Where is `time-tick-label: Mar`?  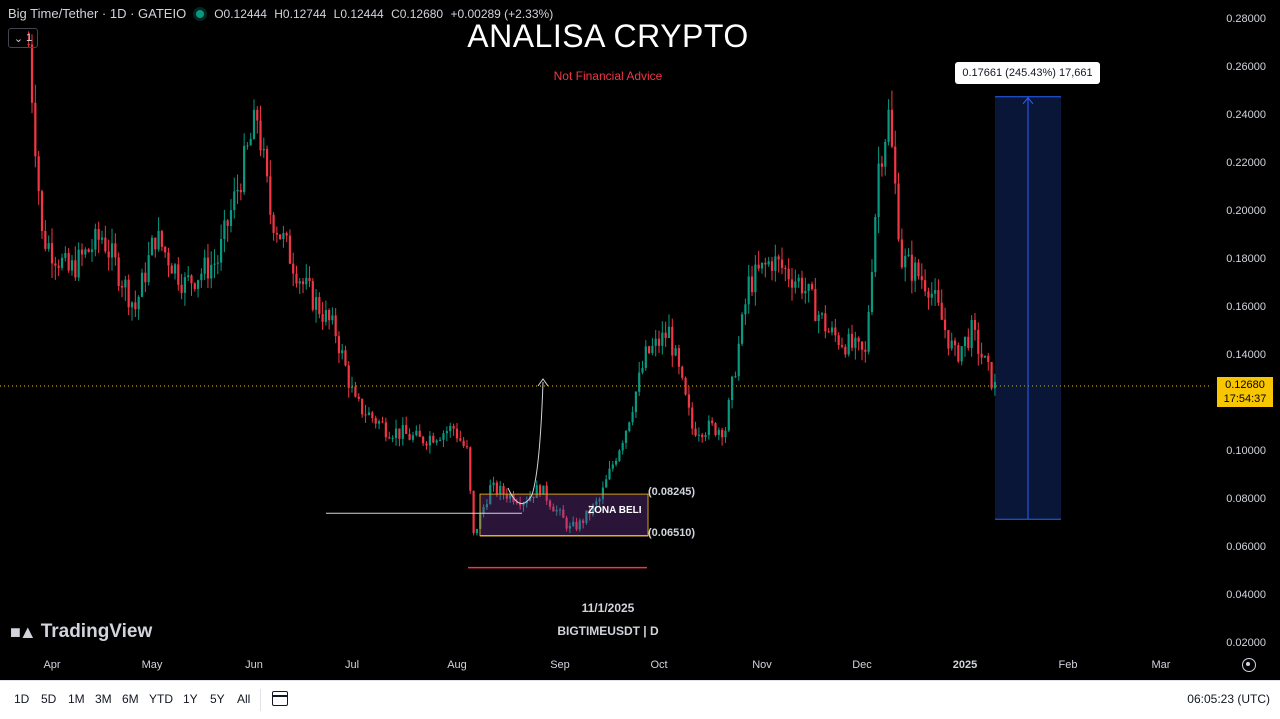
time-tick-label: Mar is located at coordinates (1161, 665).